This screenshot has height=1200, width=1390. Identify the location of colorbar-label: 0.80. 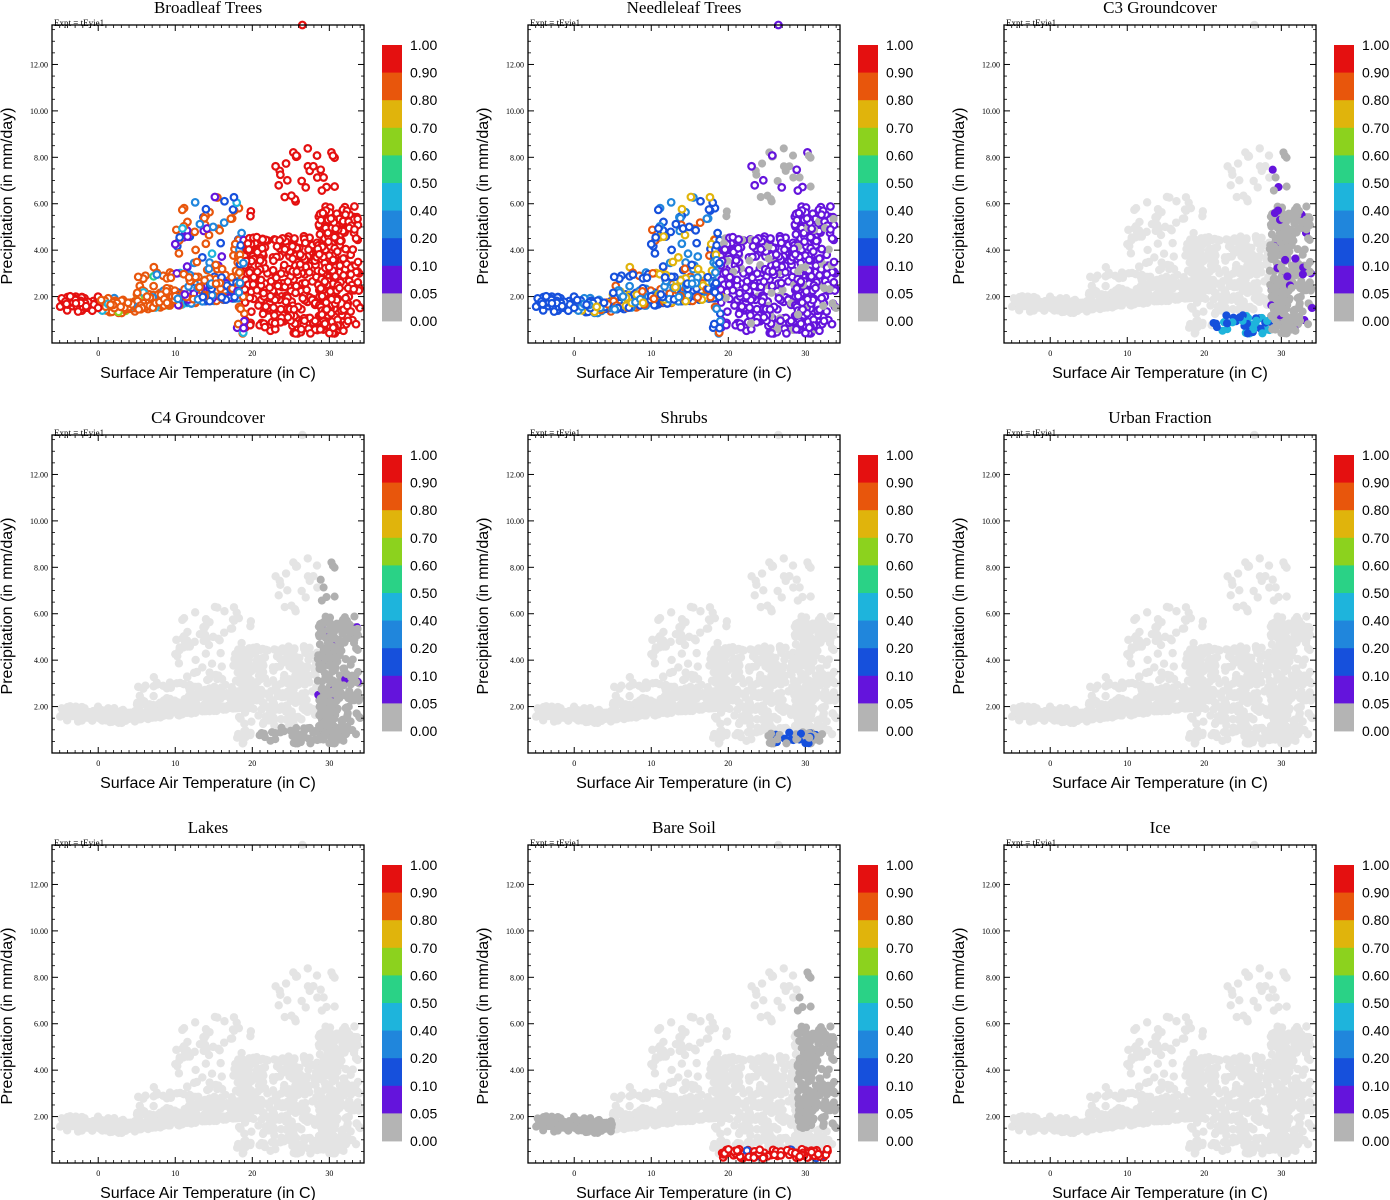
(423, 100).